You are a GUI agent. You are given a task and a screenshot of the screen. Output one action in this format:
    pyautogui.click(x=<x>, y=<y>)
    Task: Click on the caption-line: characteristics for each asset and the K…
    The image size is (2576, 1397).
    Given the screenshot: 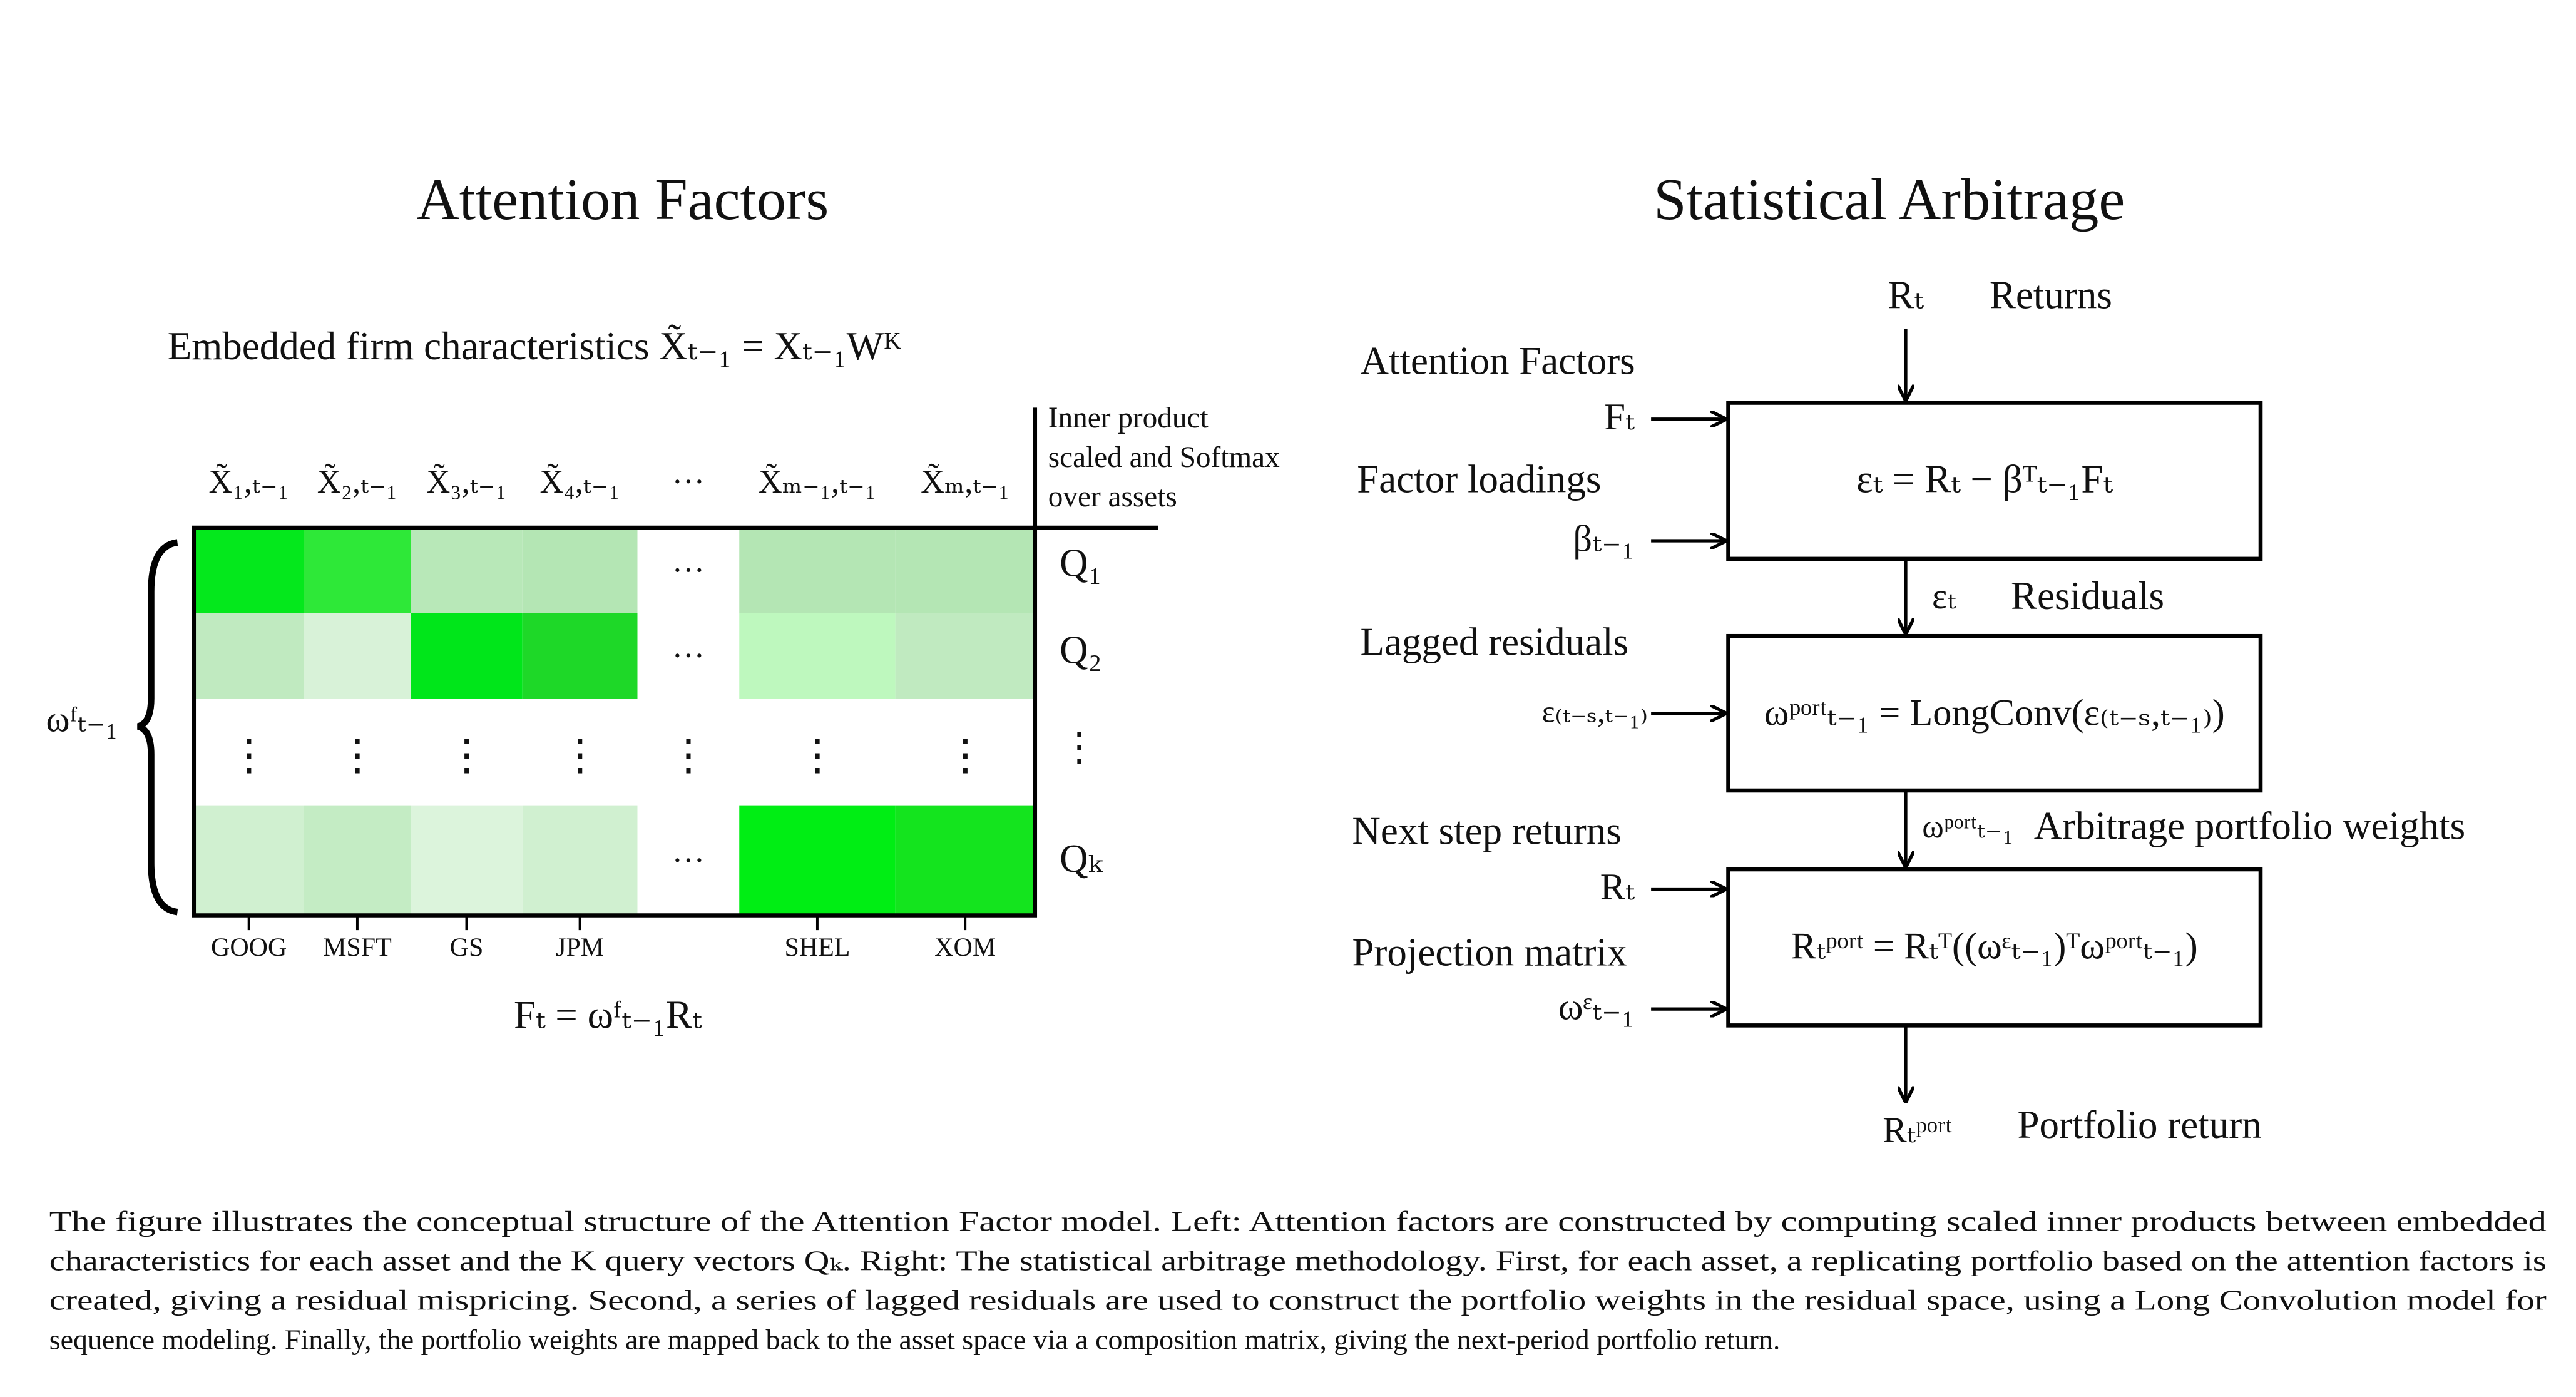 What is the action you would take?
    pyautogui.click(x=1298, y=1261)
    